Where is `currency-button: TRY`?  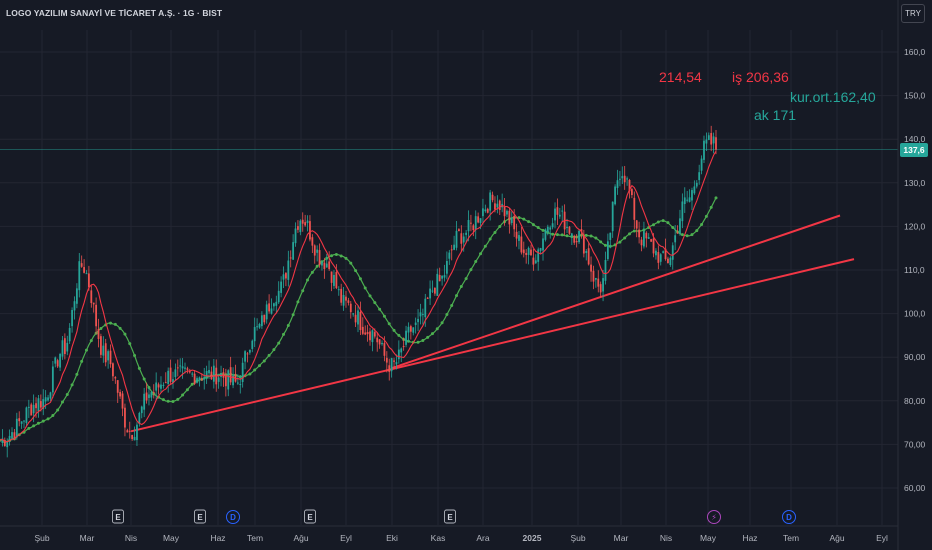
currency-button: TRY is located at coordinates (913, 13).